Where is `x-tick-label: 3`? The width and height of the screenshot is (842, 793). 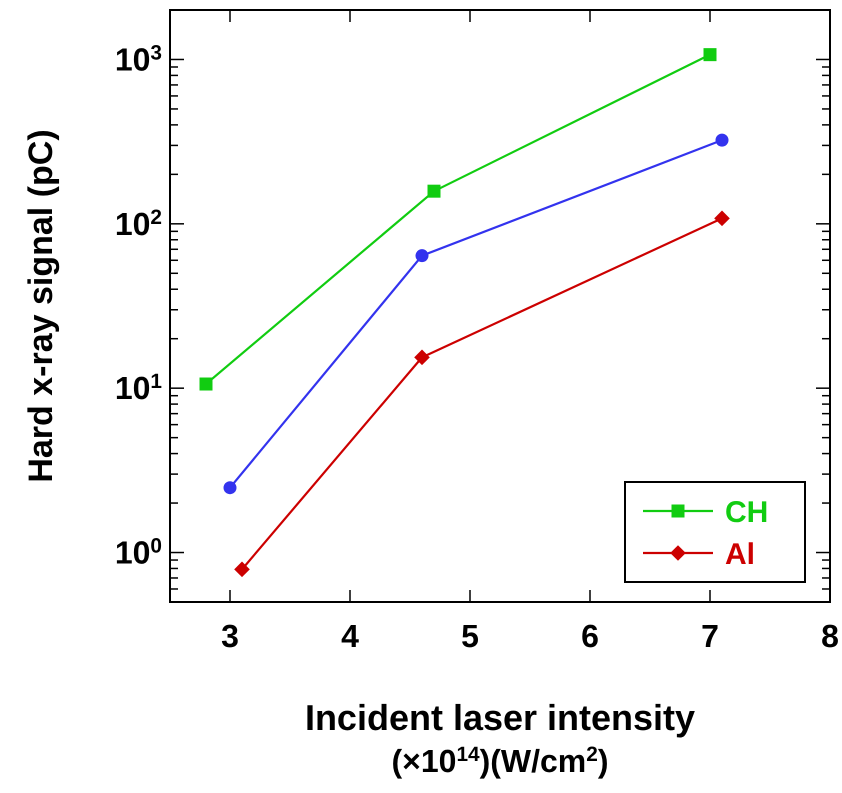
x-tick-label: 3 is located at coordinates (230, 636).